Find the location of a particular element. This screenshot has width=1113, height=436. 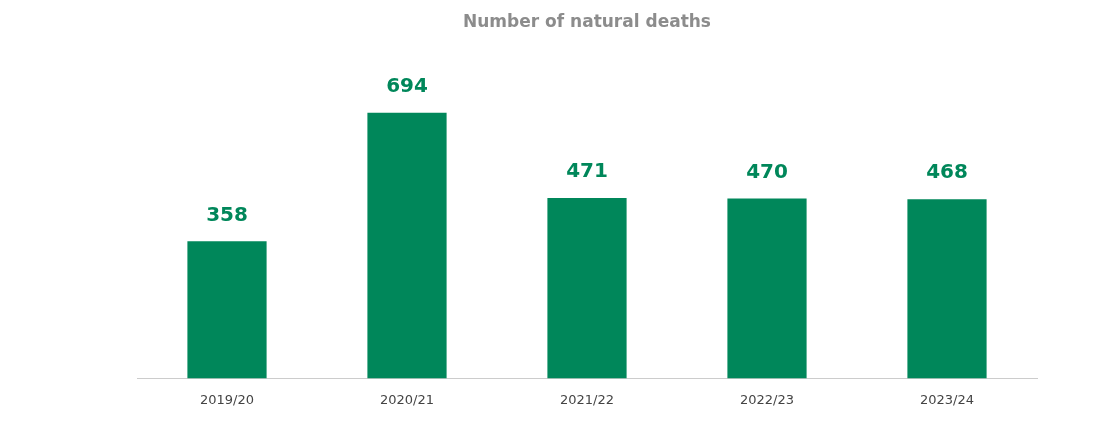

data-label: 471 is located at coordinates (587, 170).